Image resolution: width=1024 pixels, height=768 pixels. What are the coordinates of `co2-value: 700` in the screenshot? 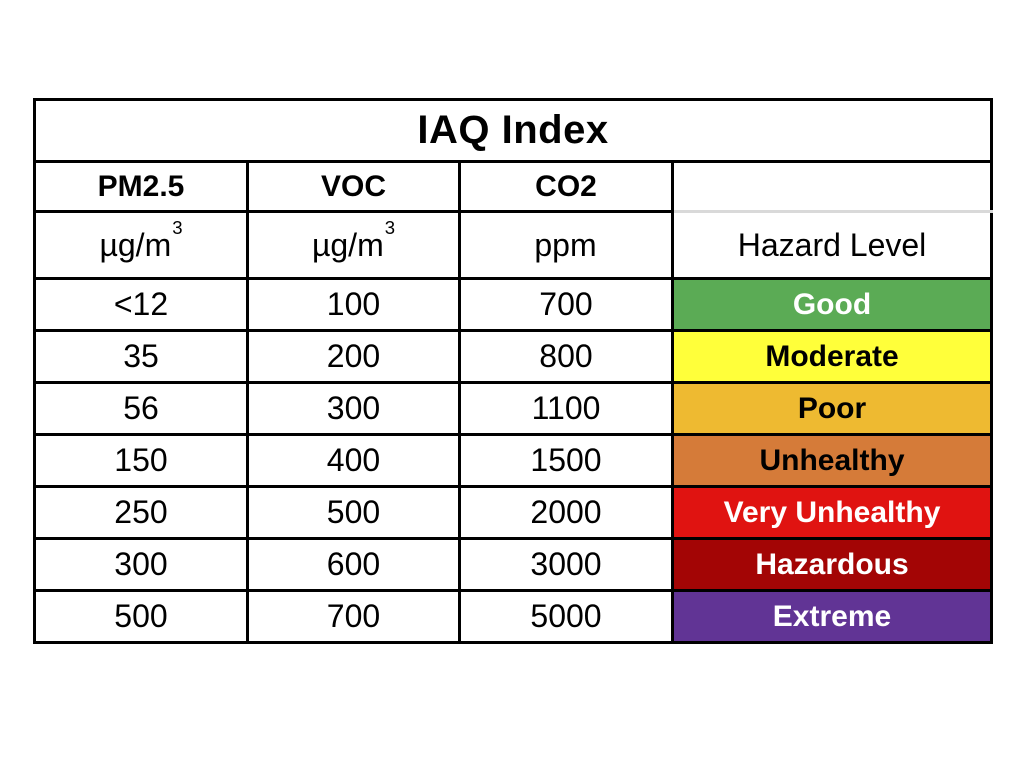 It's located at (566, 304).